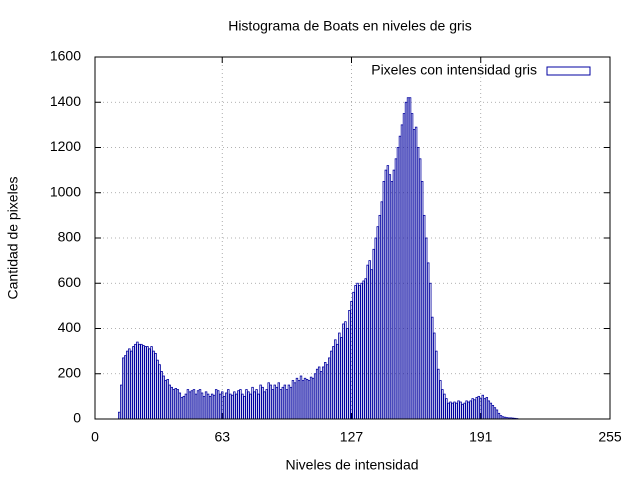  I want to click on legend-swatch, so click(568, 71).